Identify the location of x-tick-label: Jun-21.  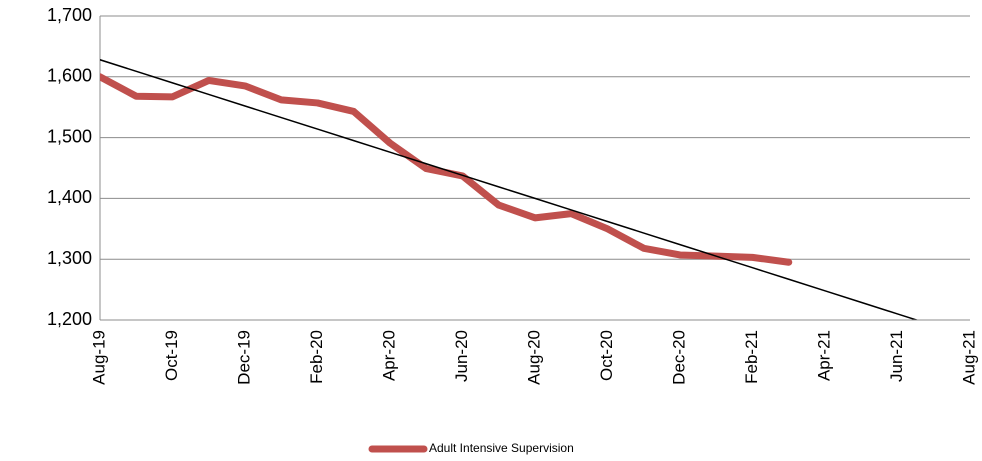
(896, 356).